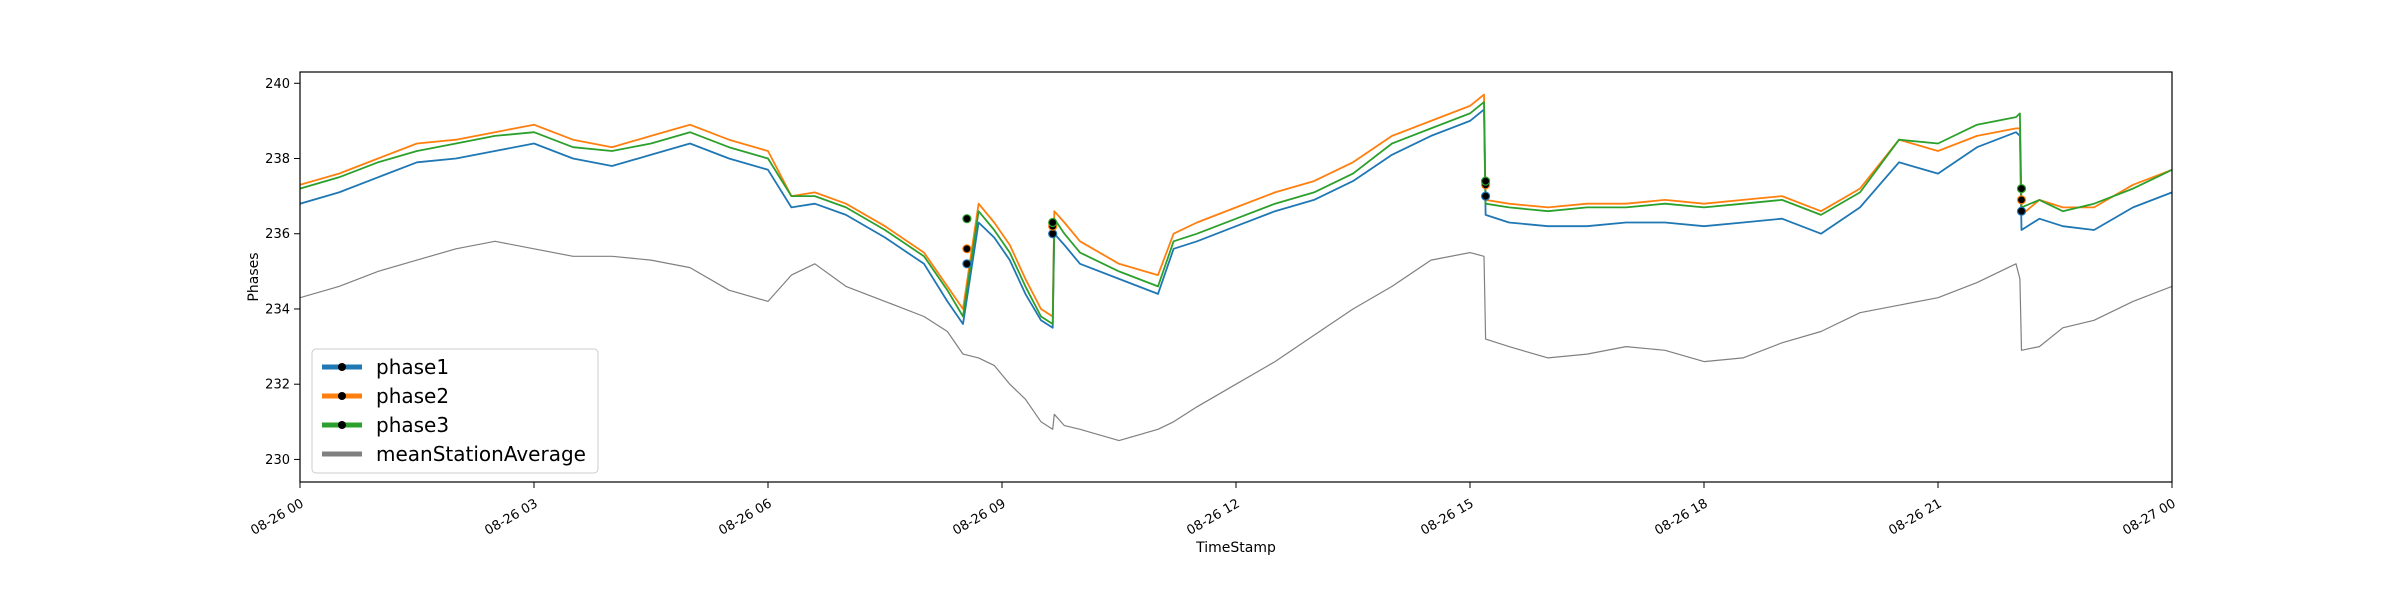  Describe the element at coordinates (277, 309) in the screenshot. I see `y-tick-label: 234` at that location.